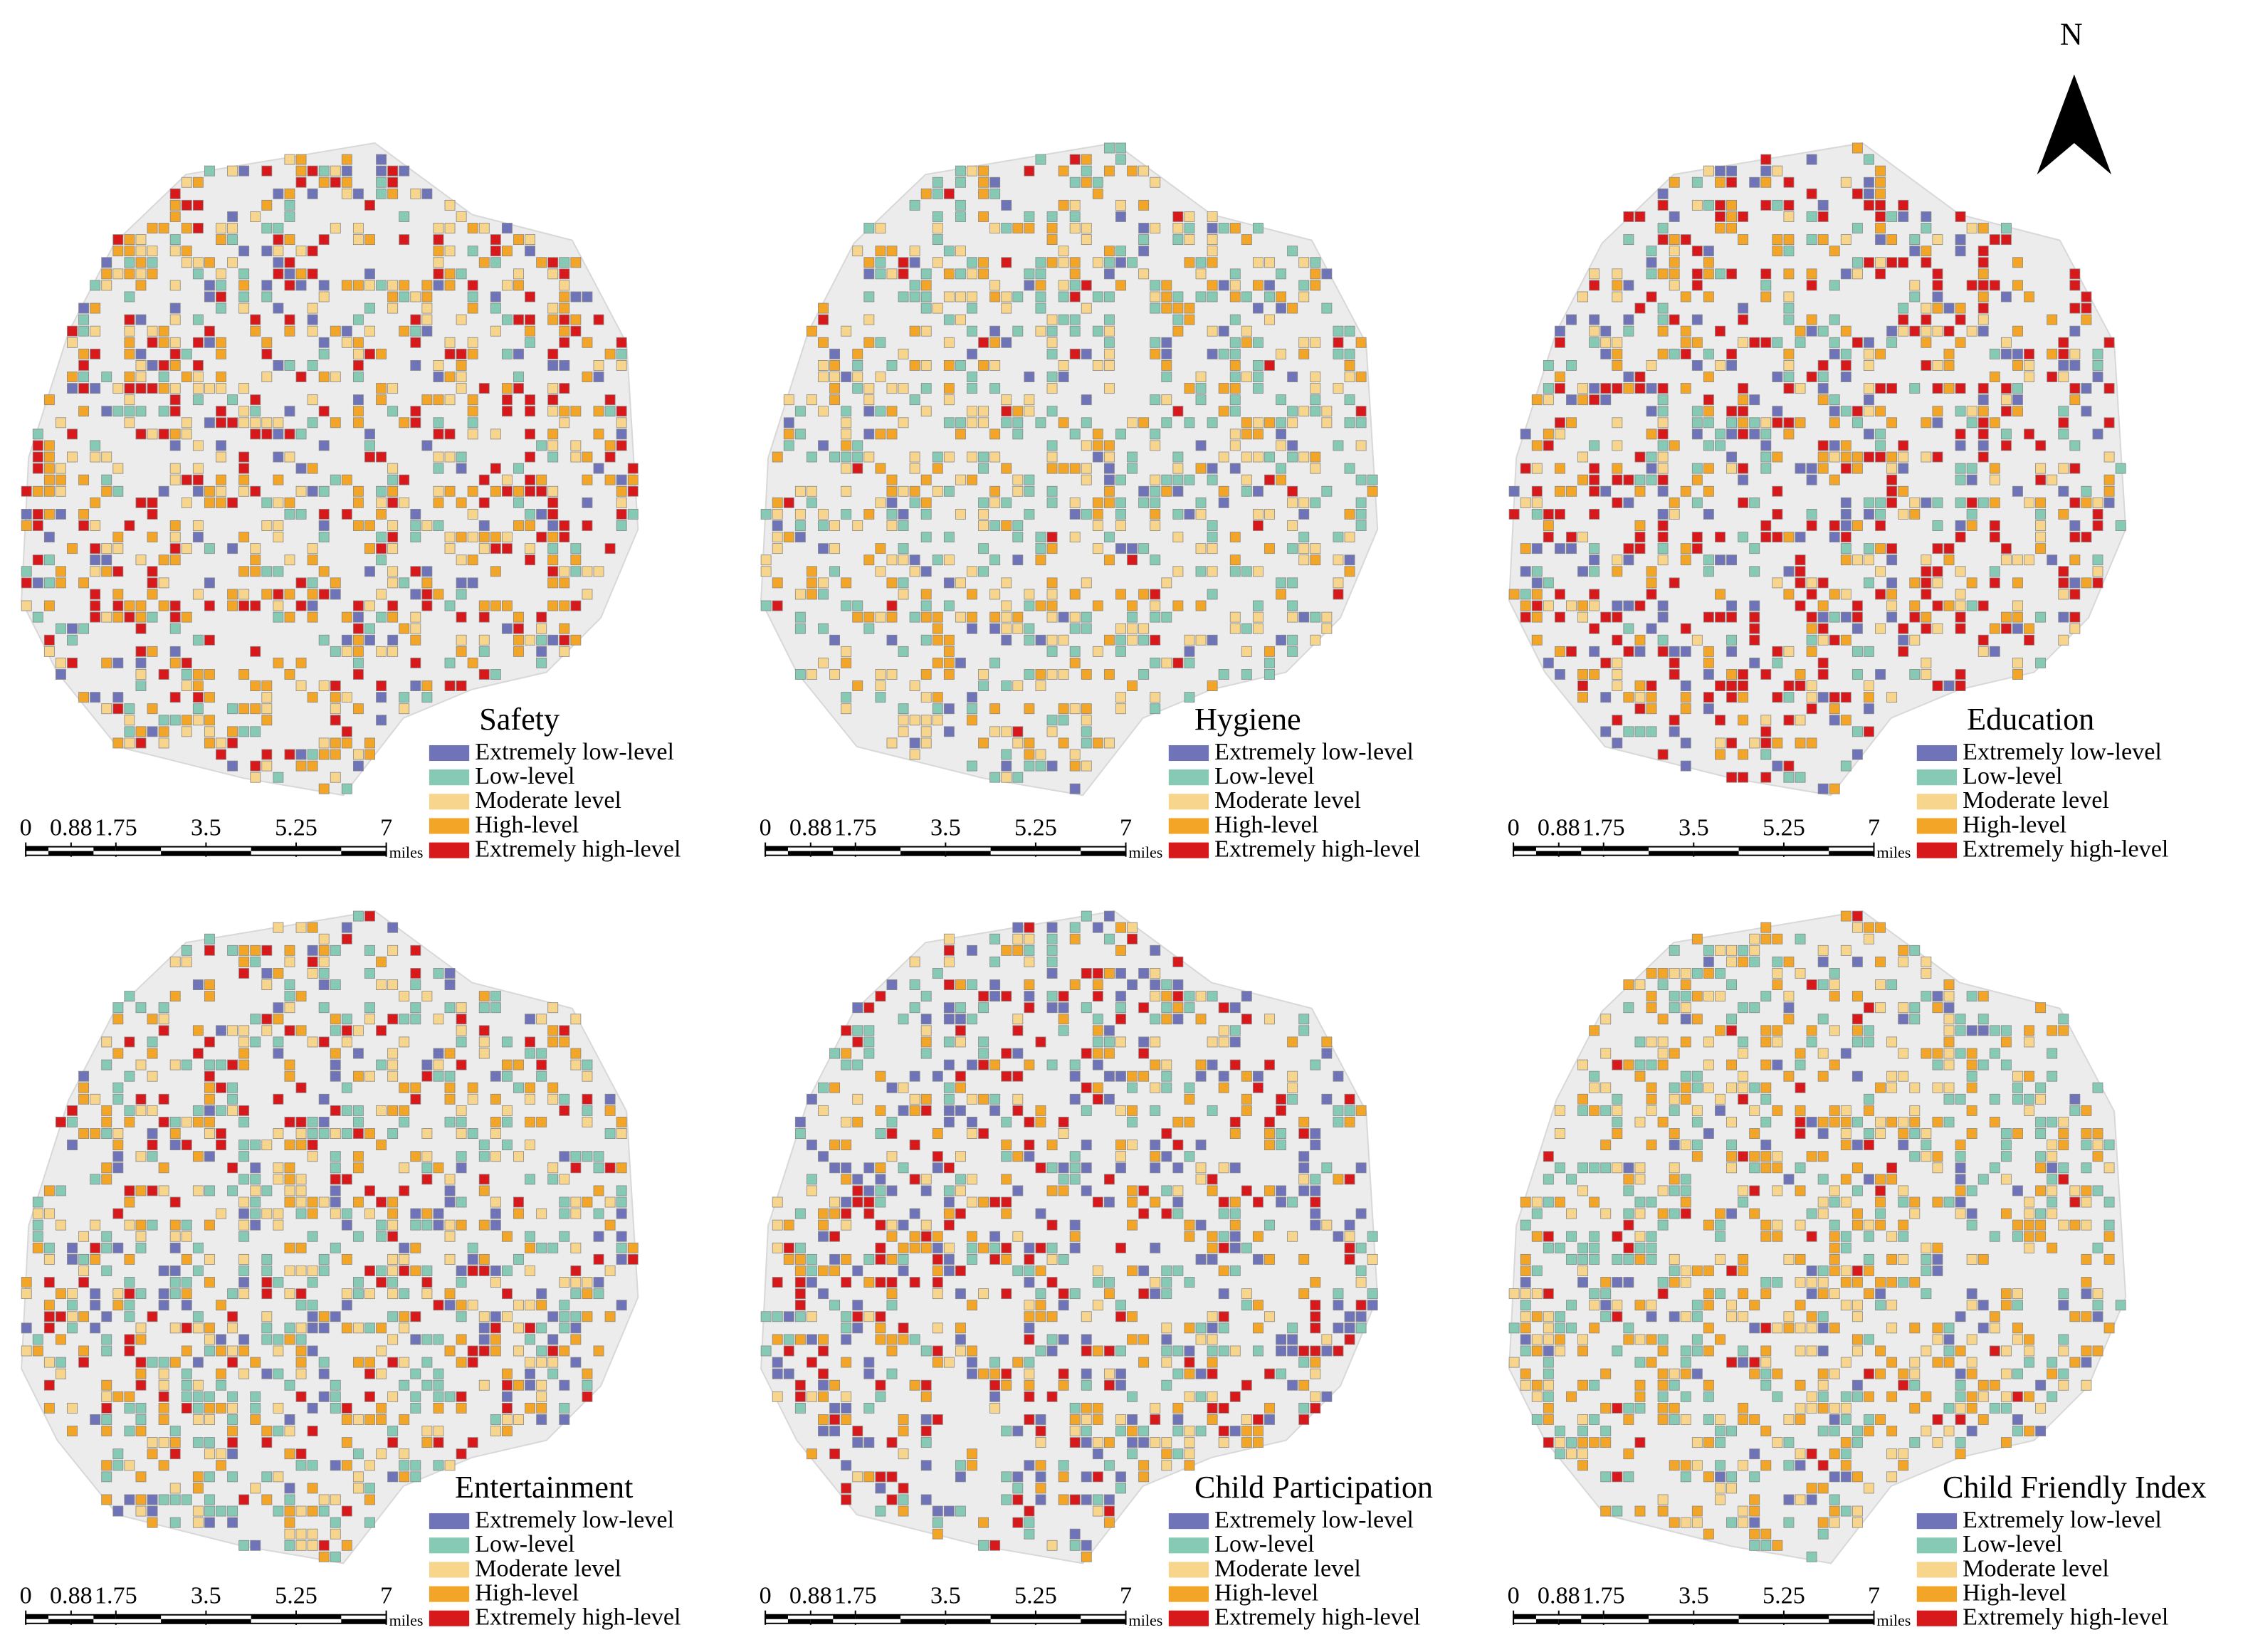 This screenshot has height=1652, width=2243. What do you see at coordinates (810, 1595) in the screenshot?
I see `scale-label: 0.88` at bounding box center [810, 1595].